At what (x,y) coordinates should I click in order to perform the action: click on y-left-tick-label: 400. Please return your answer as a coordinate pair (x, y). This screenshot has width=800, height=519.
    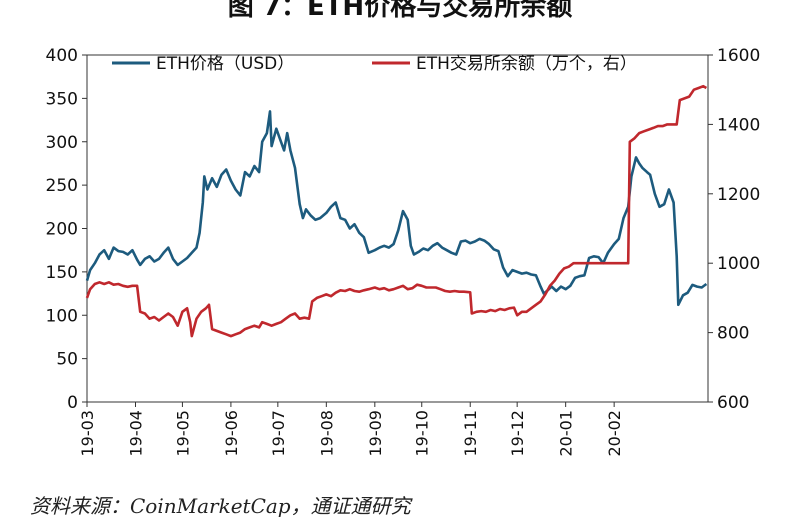
    Looking at the image, I should click on (62, 56).